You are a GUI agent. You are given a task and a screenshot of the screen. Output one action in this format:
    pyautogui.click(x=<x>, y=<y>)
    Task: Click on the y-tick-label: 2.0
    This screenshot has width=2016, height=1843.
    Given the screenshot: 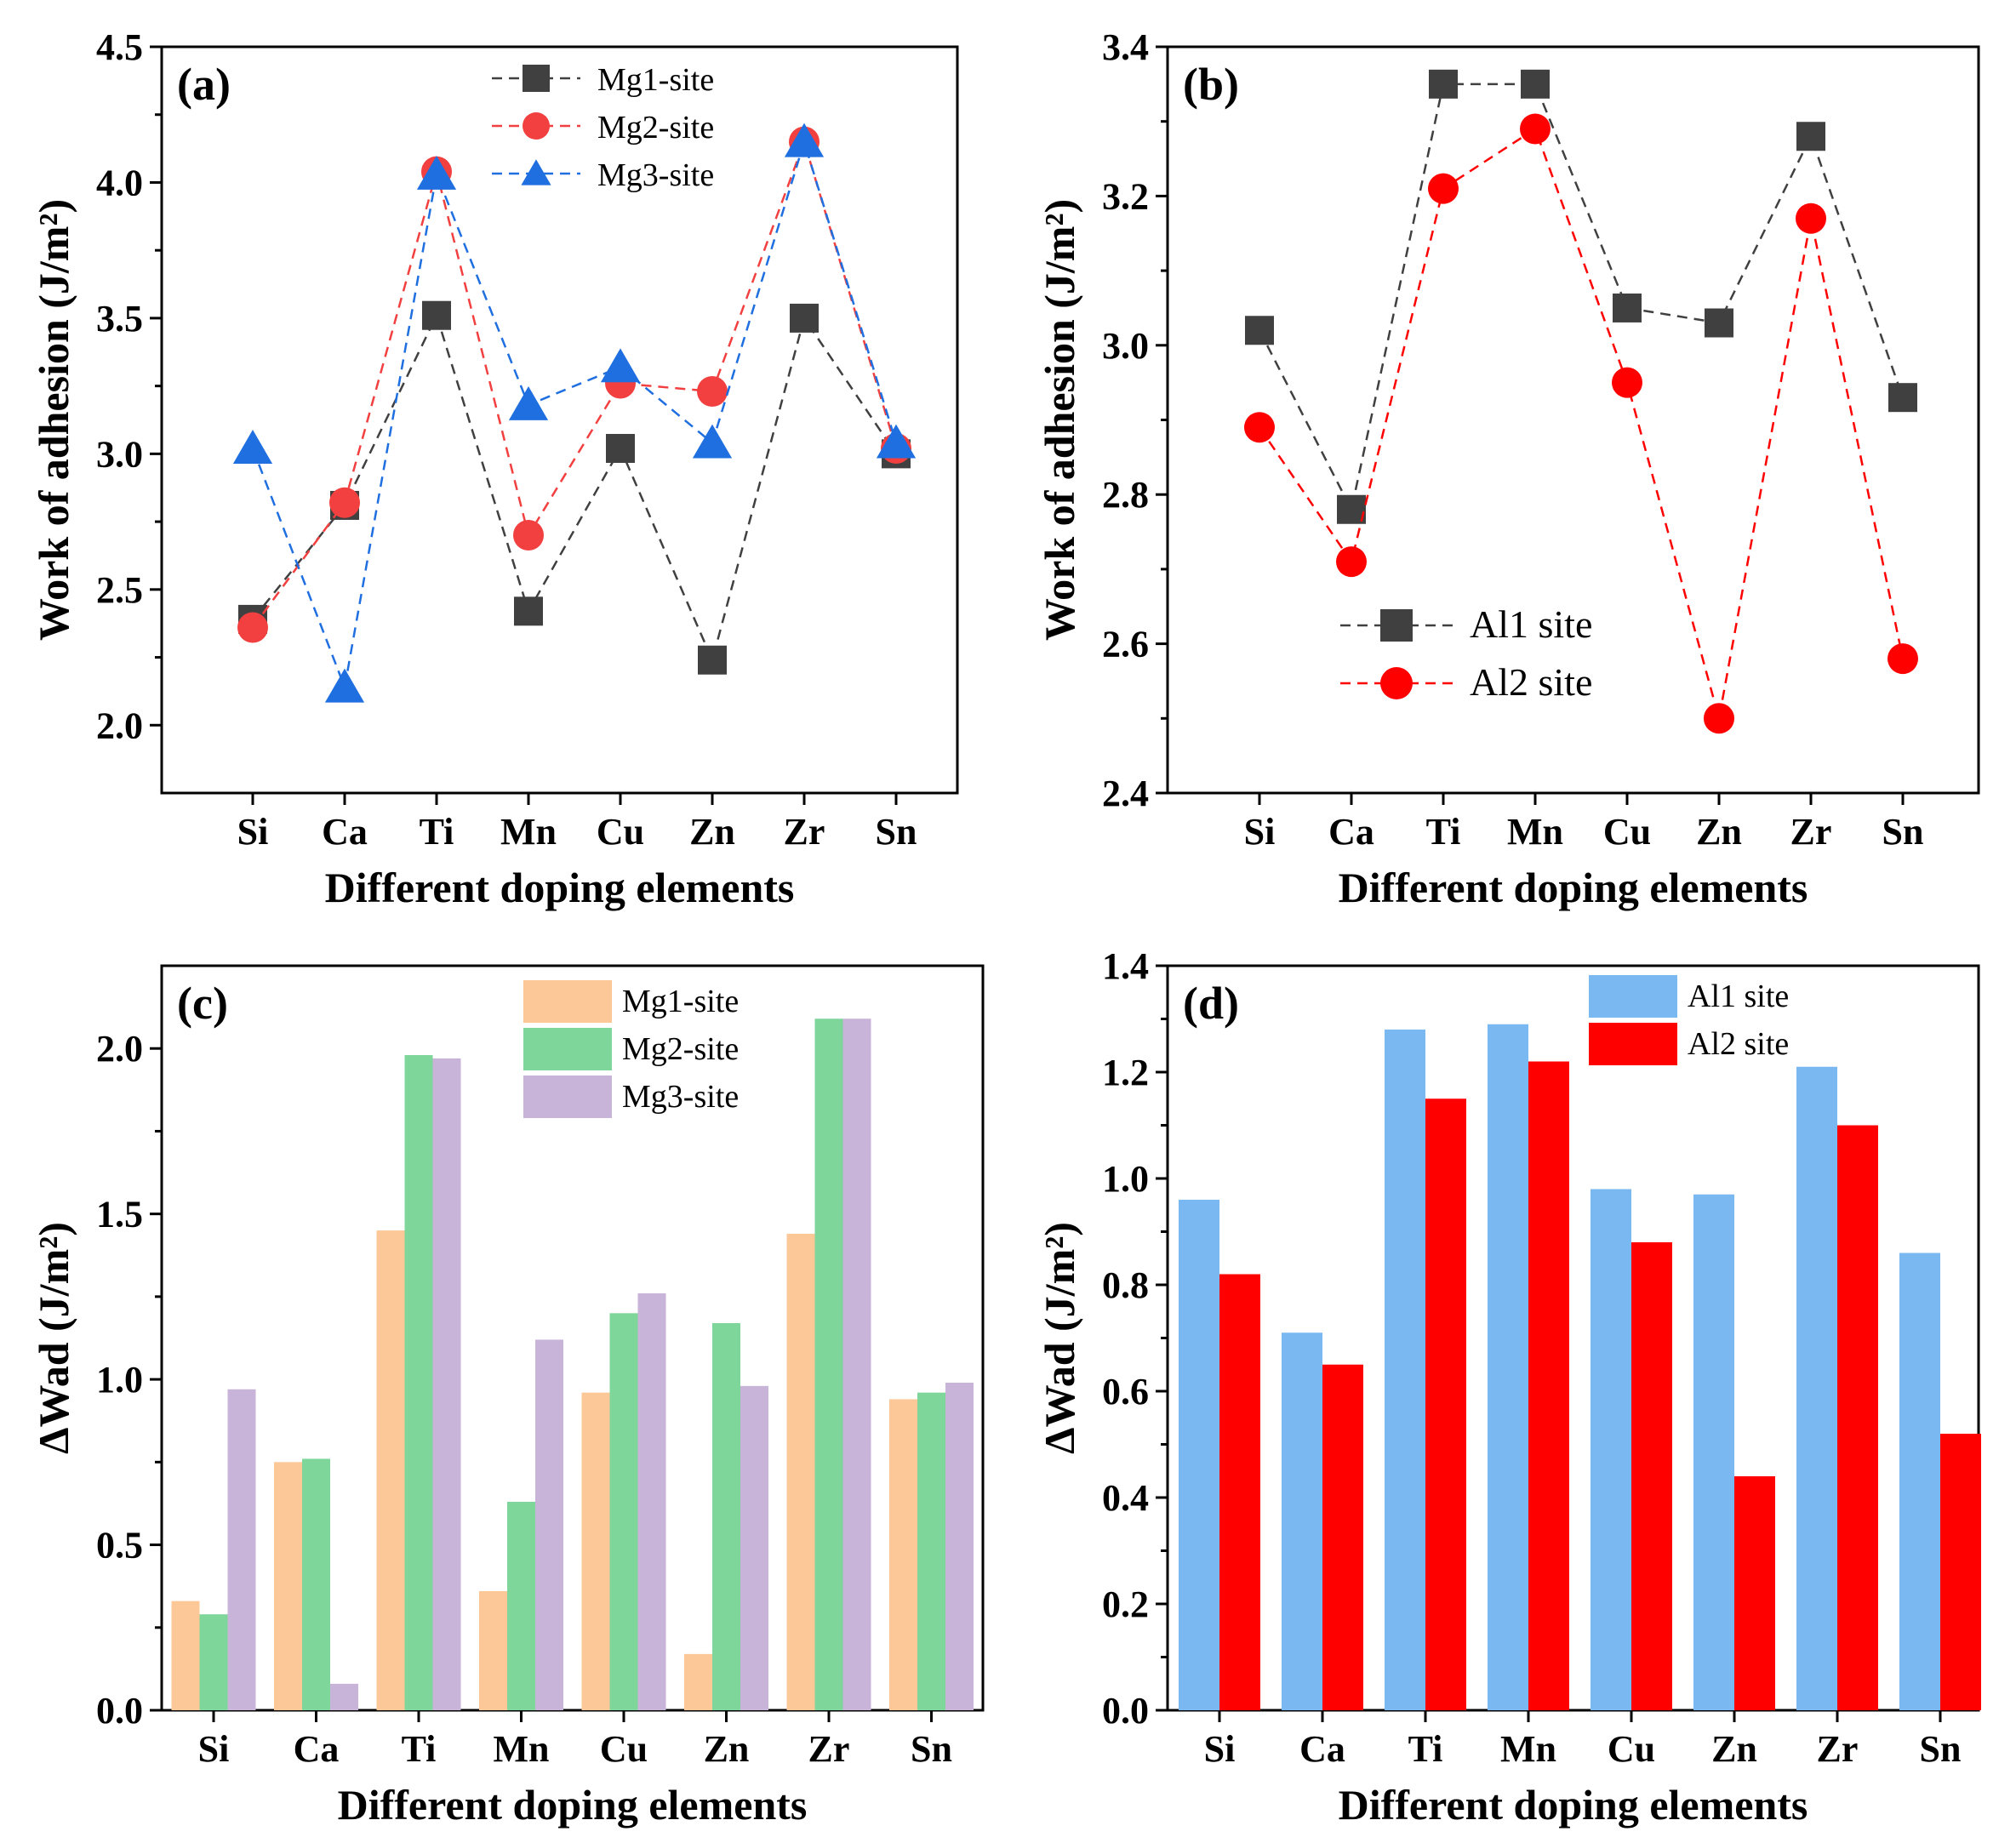 What is the action you would take?
    pyautogui.click(x=119, y=1049)
    